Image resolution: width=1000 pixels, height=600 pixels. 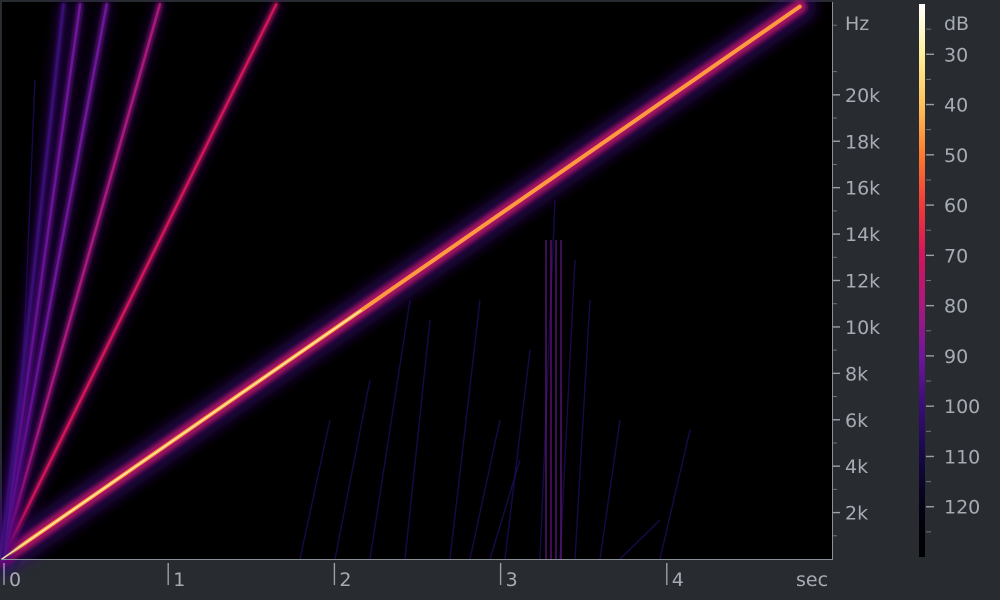 What do you see at coordinates (179, 580) in the screenshot?
I see `x-tick-label: 1` at bounding box center [179, 580].